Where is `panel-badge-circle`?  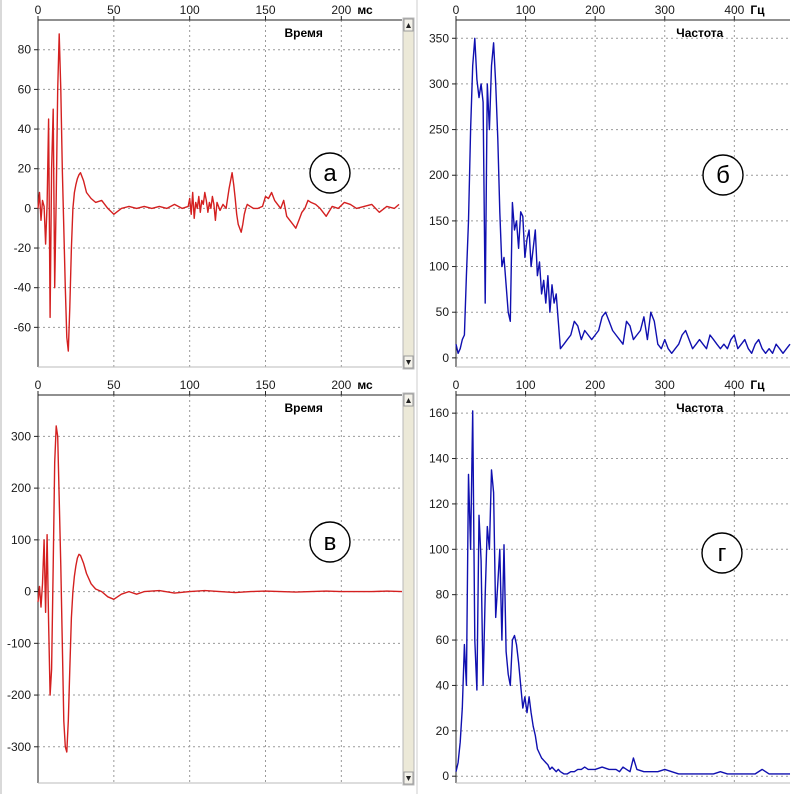
panel-badge-circle is located at coordinates (330, 173).